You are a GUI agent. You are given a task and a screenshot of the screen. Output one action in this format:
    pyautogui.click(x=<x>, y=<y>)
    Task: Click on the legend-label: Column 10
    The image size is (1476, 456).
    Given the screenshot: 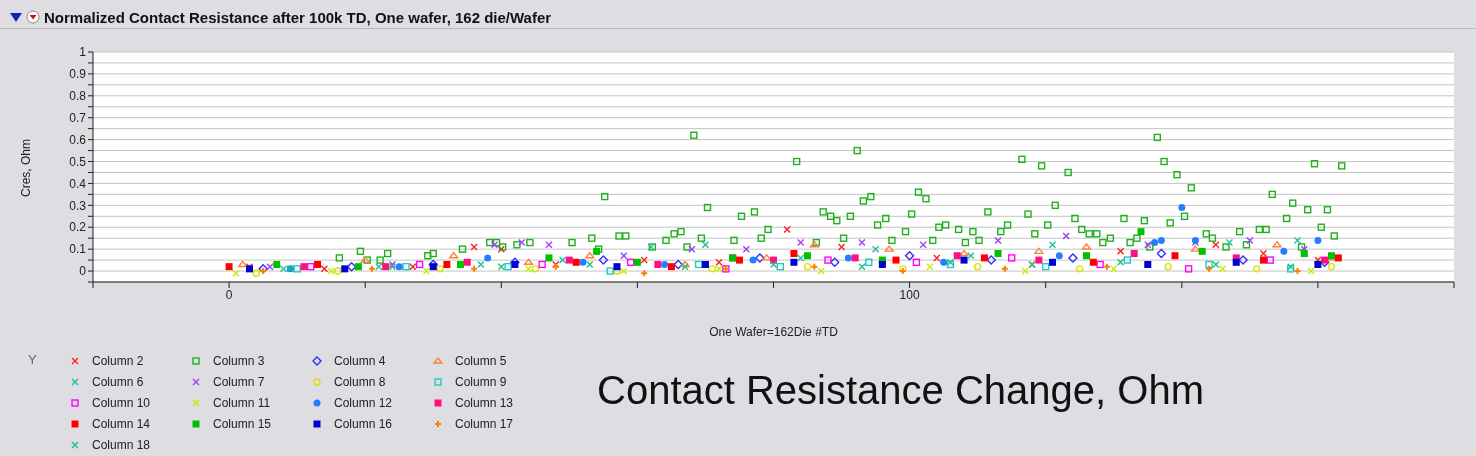 What is the action you would take?
    pyautogui.click(x=121, y=402)
    